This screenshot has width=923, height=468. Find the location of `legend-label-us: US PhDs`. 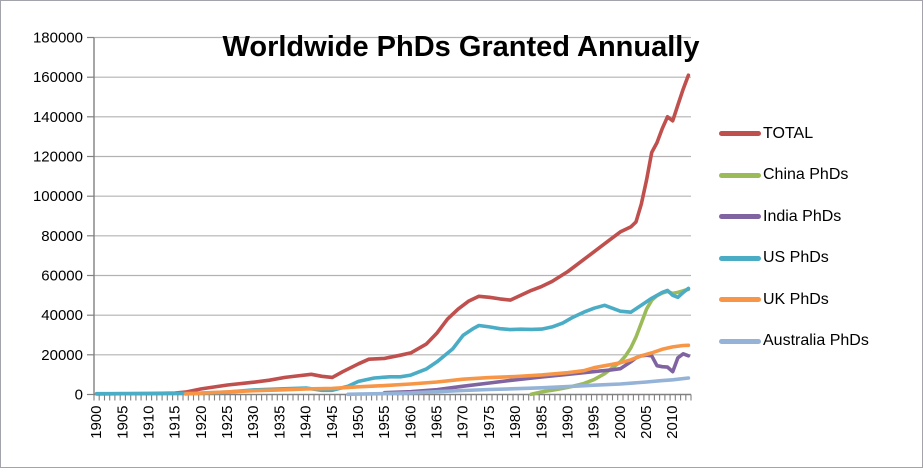

legend-label-us: US PhDs is located at coordinates (796, 258).